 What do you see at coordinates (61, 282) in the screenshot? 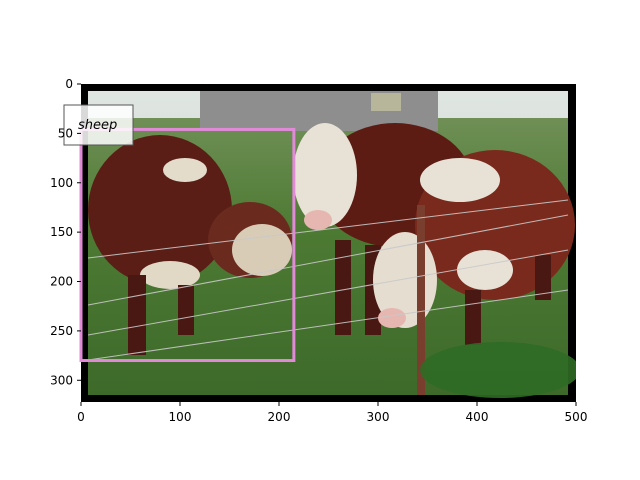
I see `y-tick-label: 200` at bounding box center [61, 282].